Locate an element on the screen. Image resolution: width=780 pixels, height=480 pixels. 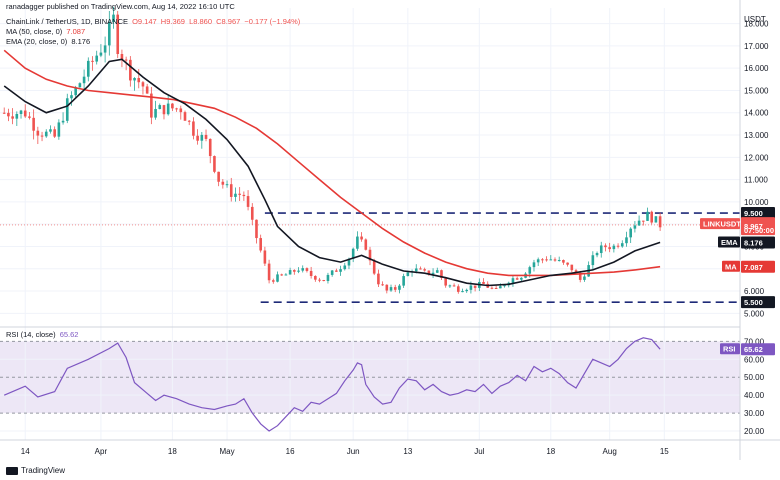
rsi-value-tag-box is located at coordinates (758, 349).